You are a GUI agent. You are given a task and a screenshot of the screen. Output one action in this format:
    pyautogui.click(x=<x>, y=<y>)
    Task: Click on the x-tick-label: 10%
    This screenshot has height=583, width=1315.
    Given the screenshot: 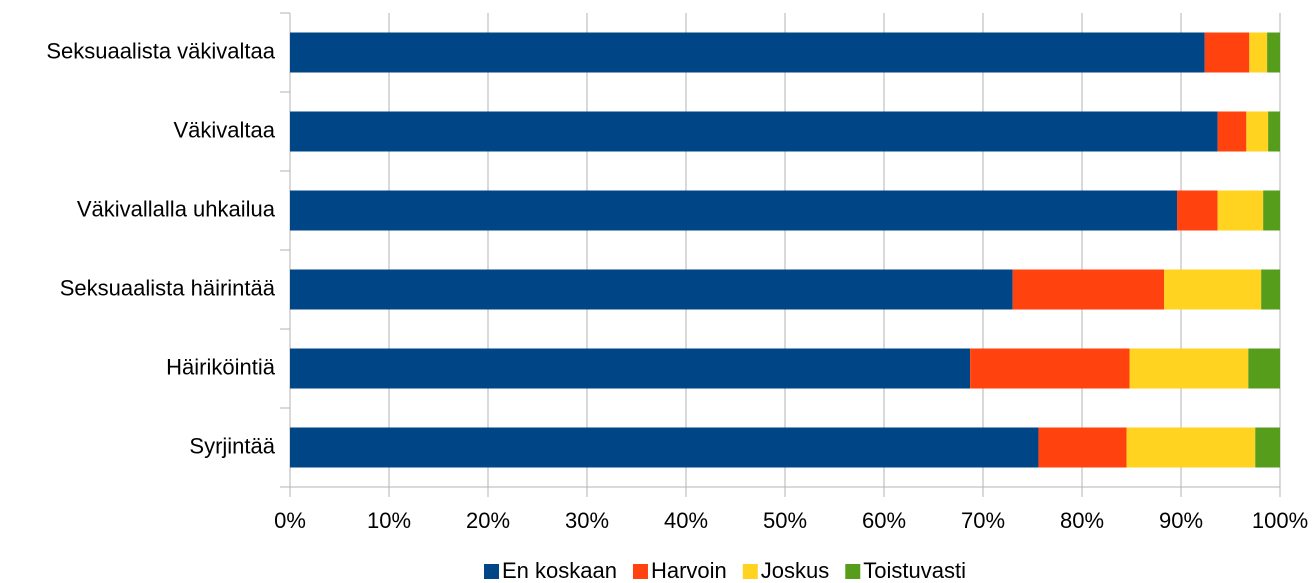 What is the action you would take?
    pyautogui.click(x=389, y=520)
    